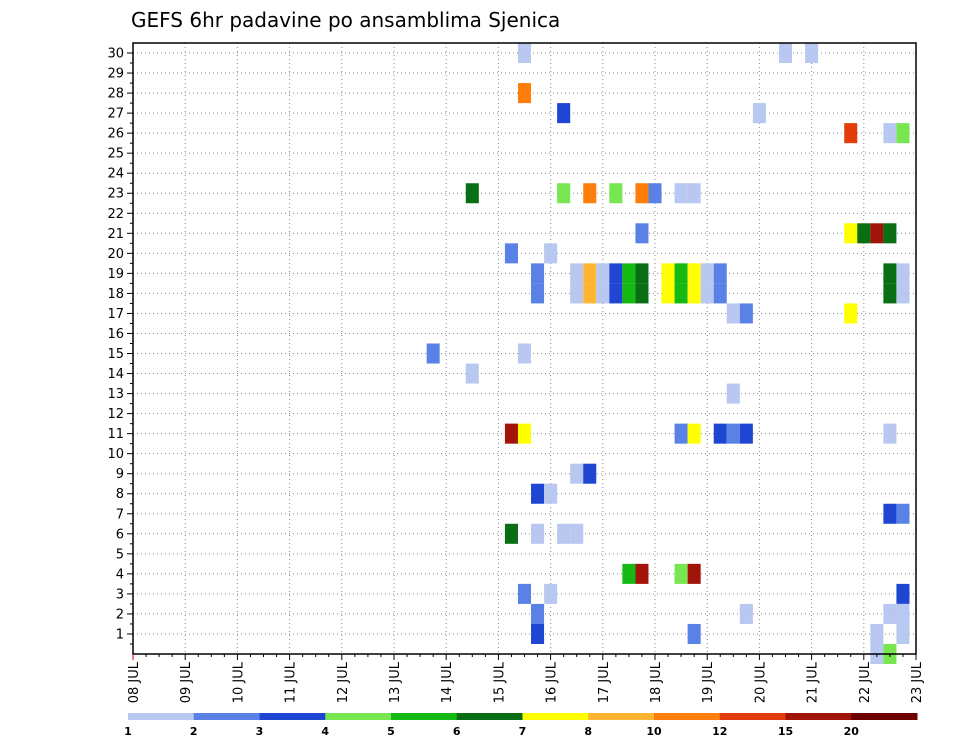  Describe the element at coordinates (115, 294) in the screenshot. I see `y-tick-label: 18` at that location.